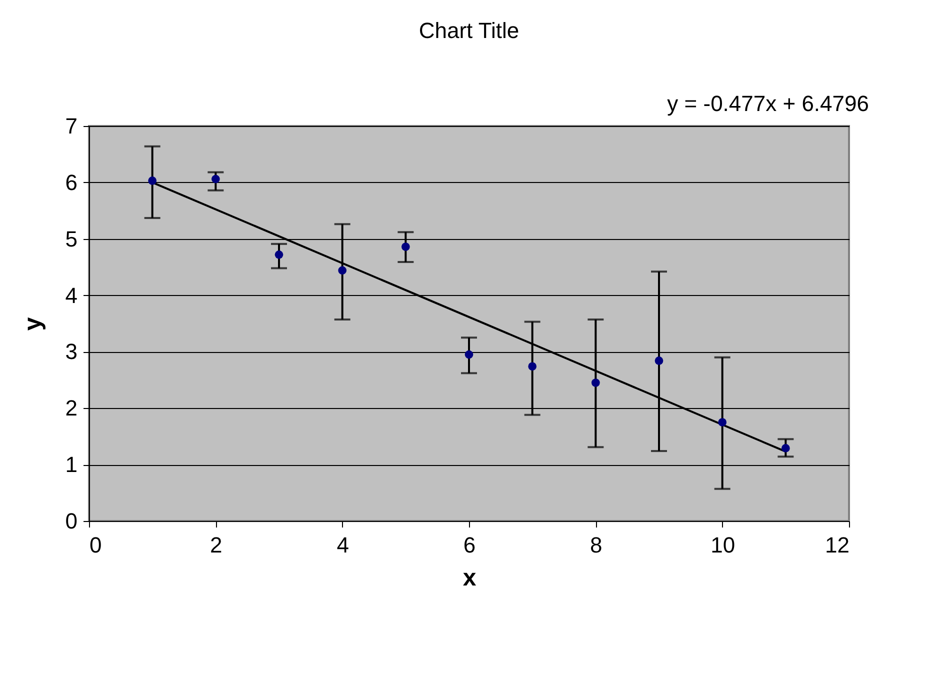 This screenshot has width=928, height=674. I want to click on x-tick-label: 2, so click(216, 545).